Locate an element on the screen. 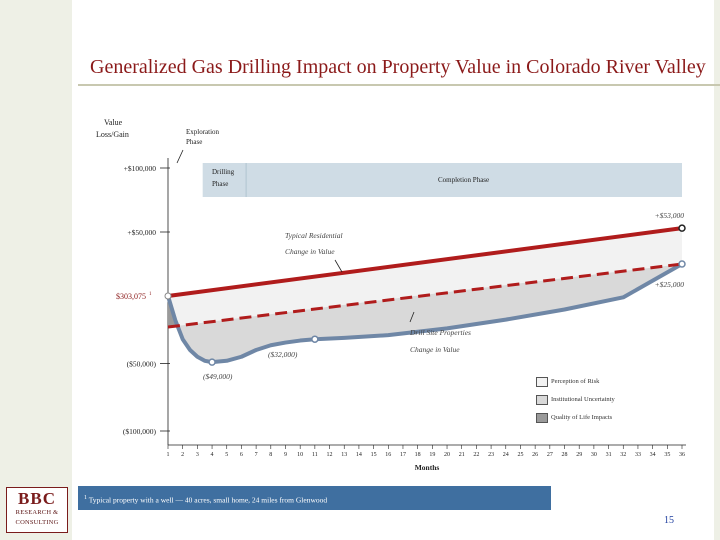 Image resolution: width=720 pixels, height=540 pixels. phase-label-exploration-1: Exploration is located at coordinates (203, 132).